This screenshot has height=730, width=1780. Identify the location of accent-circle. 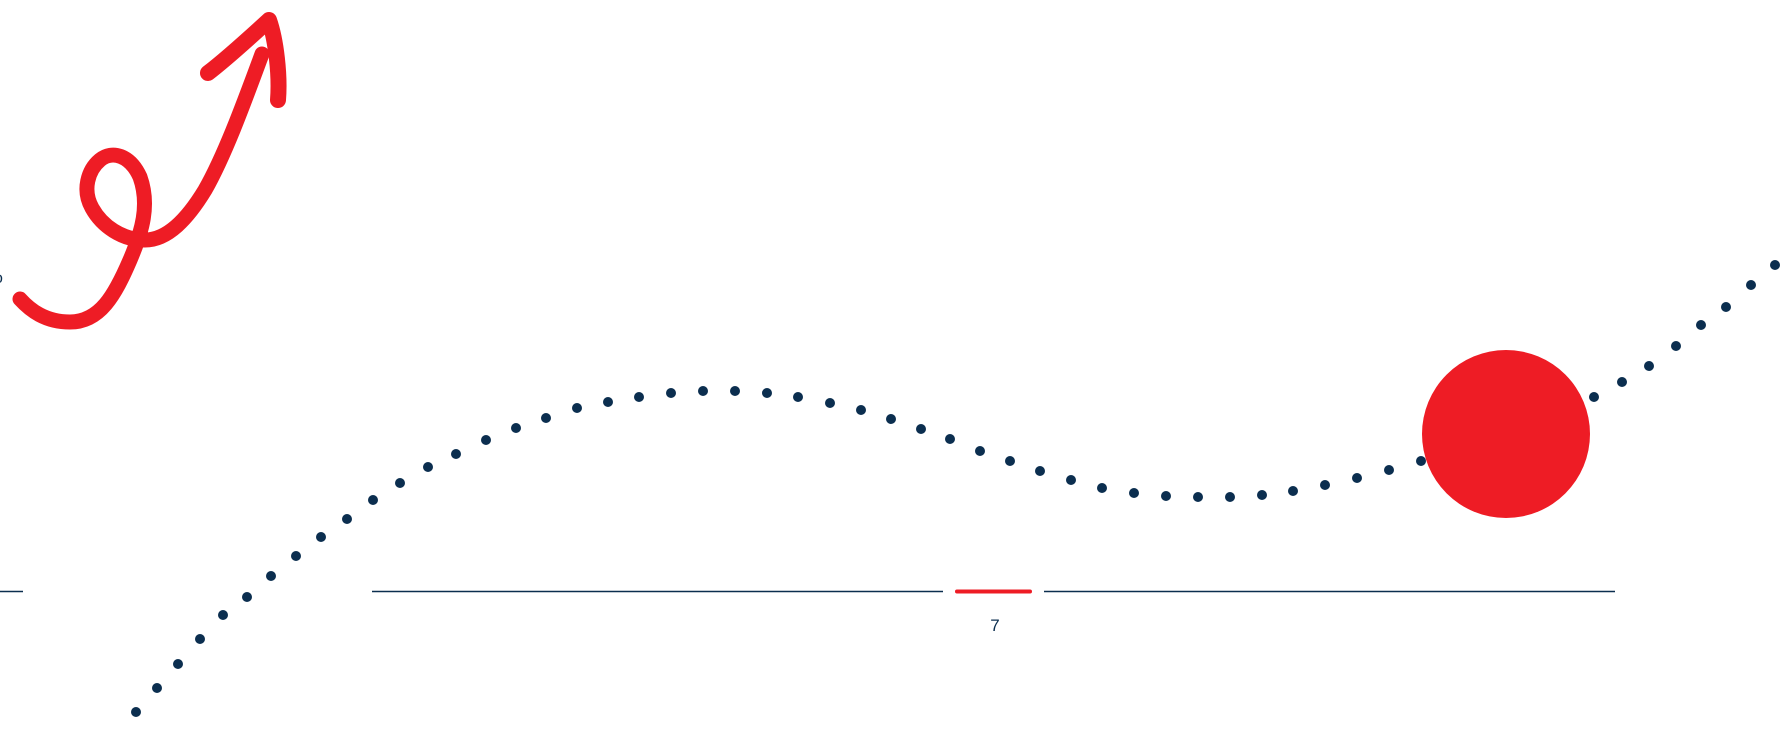
(1506, 434).